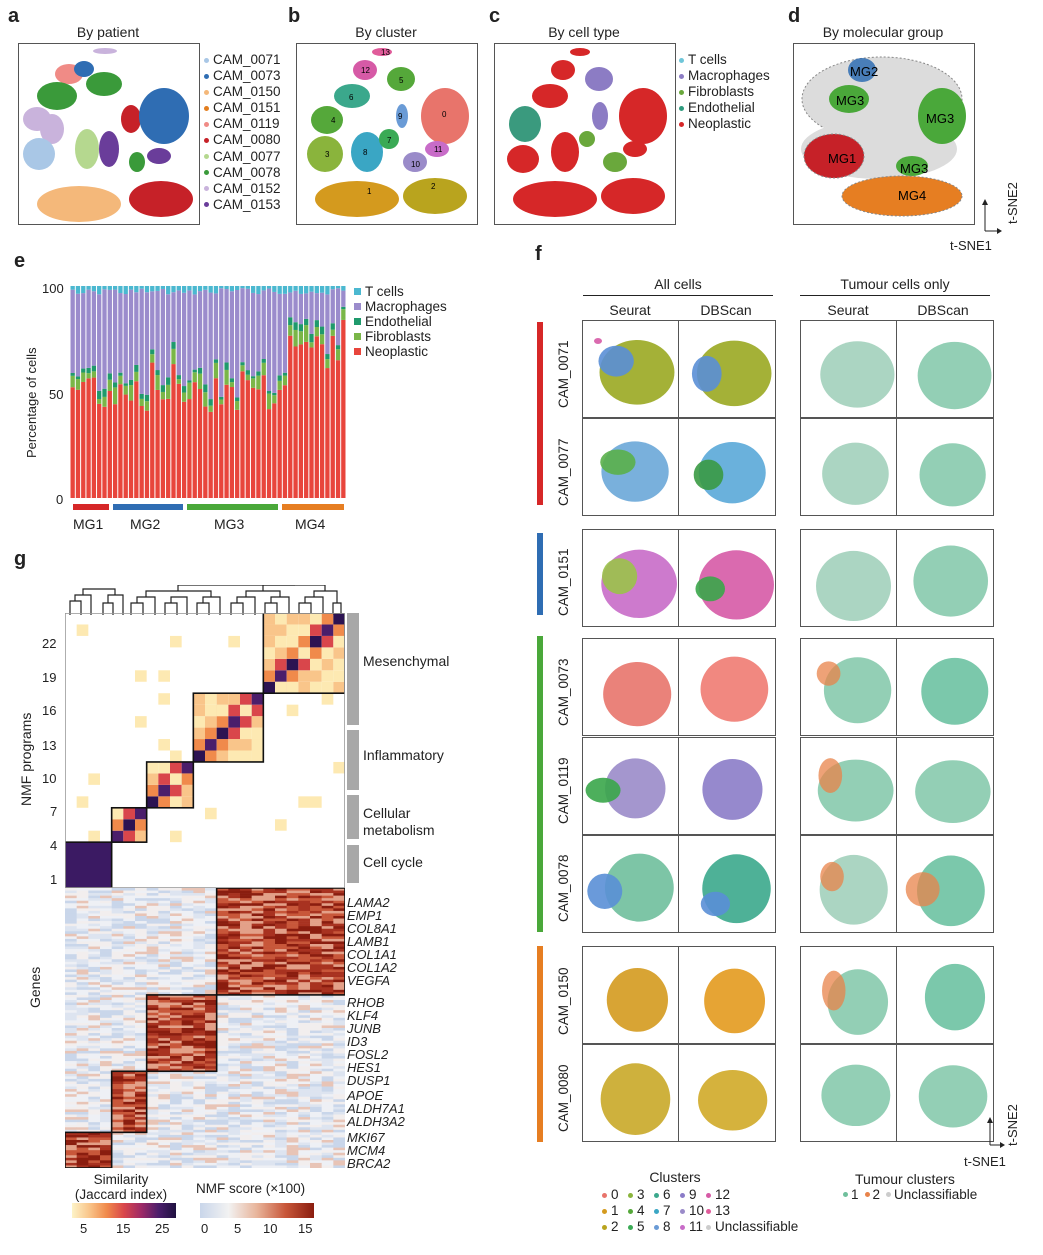 The image size is (1043, 1255). Describe the element at coordinates (206, 205) in the screenshot. I see `legend-dot` at that location.